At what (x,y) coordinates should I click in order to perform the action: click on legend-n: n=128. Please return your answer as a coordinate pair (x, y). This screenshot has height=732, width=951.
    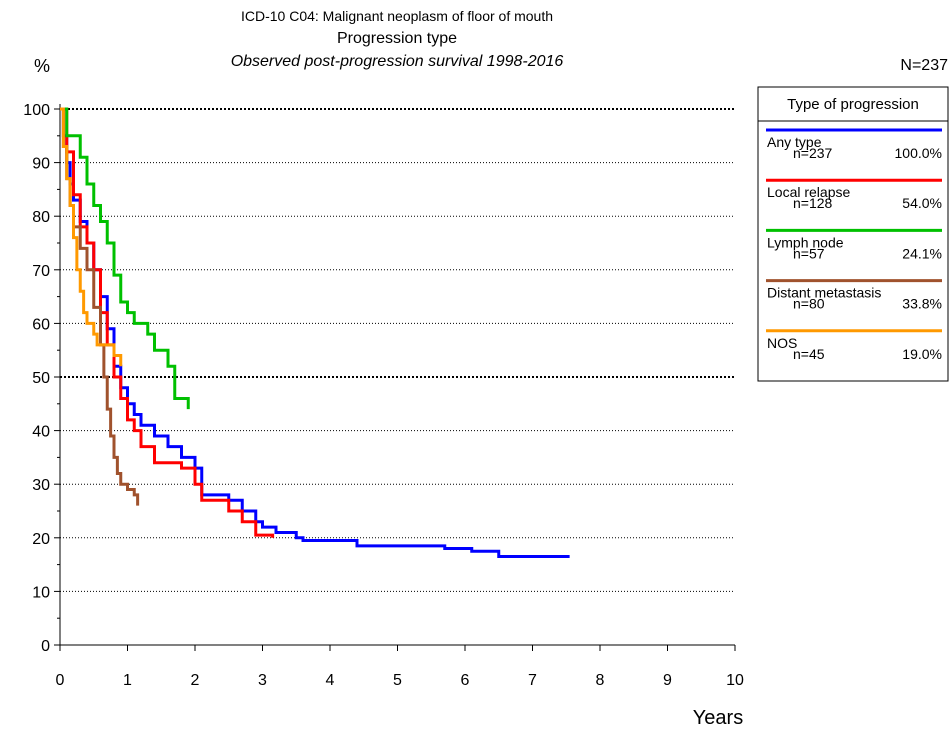
    Looking at the image, I should click on (813, 203).